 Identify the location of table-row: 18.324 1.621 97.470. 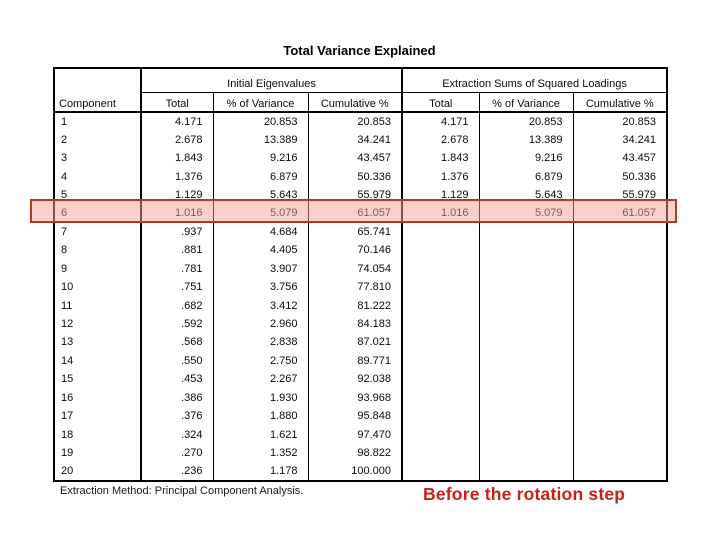
(360, 434).